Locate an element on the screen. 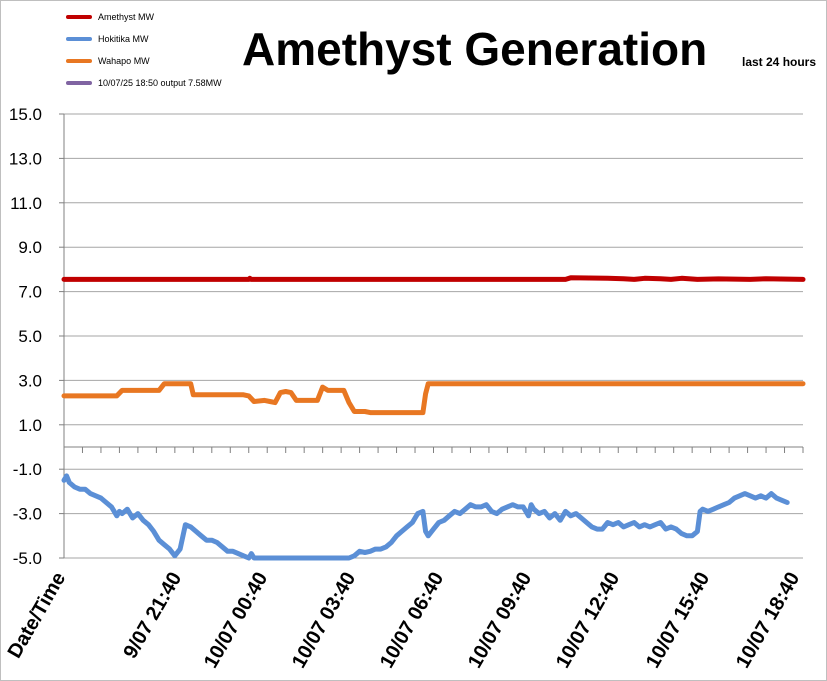 Image resolution: width=827 pixels, height=681 pixels. series-line-hokitika-mw is located at coordinates (425, 517).